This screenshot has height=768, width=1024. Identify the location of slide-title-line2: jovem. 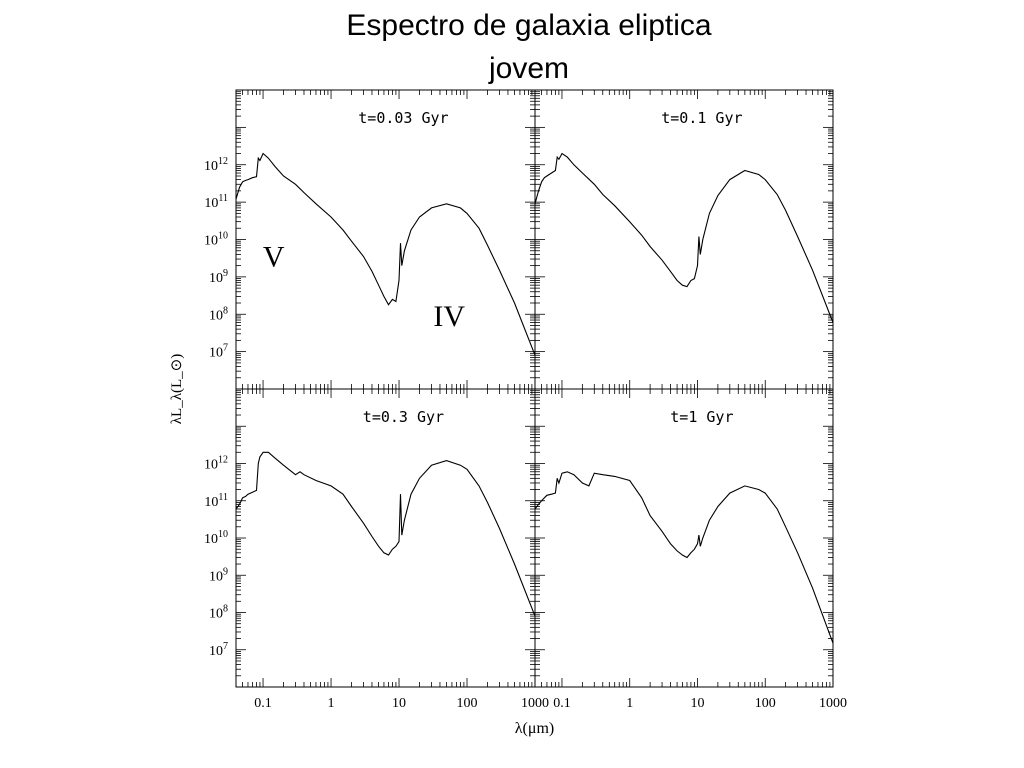
(529, 68).